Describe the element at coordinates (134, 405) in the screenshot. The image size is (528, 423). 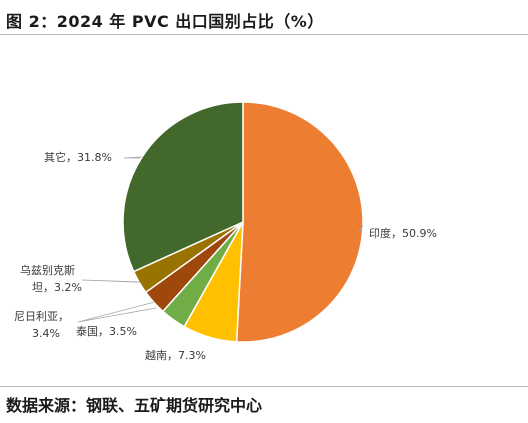
I see `data-source: 数据来源：钢联、五矿期货研究中心` at that location.